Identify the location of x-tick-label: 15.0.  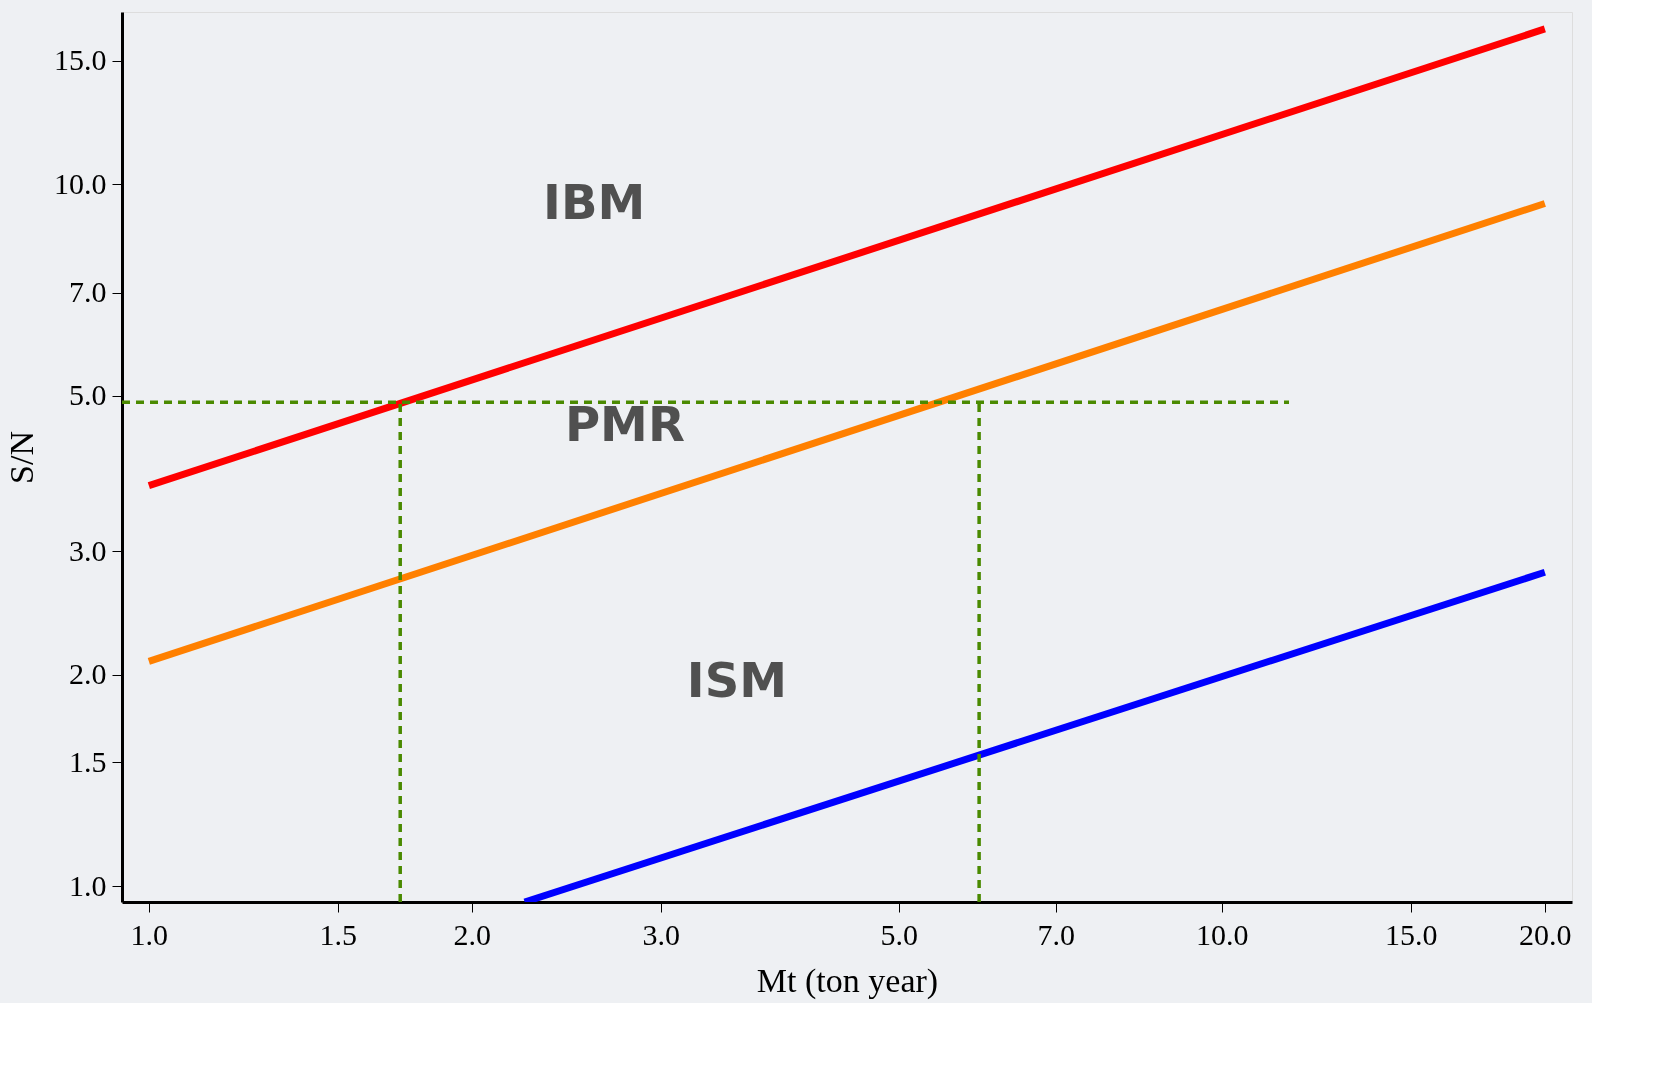
(1411, 934).